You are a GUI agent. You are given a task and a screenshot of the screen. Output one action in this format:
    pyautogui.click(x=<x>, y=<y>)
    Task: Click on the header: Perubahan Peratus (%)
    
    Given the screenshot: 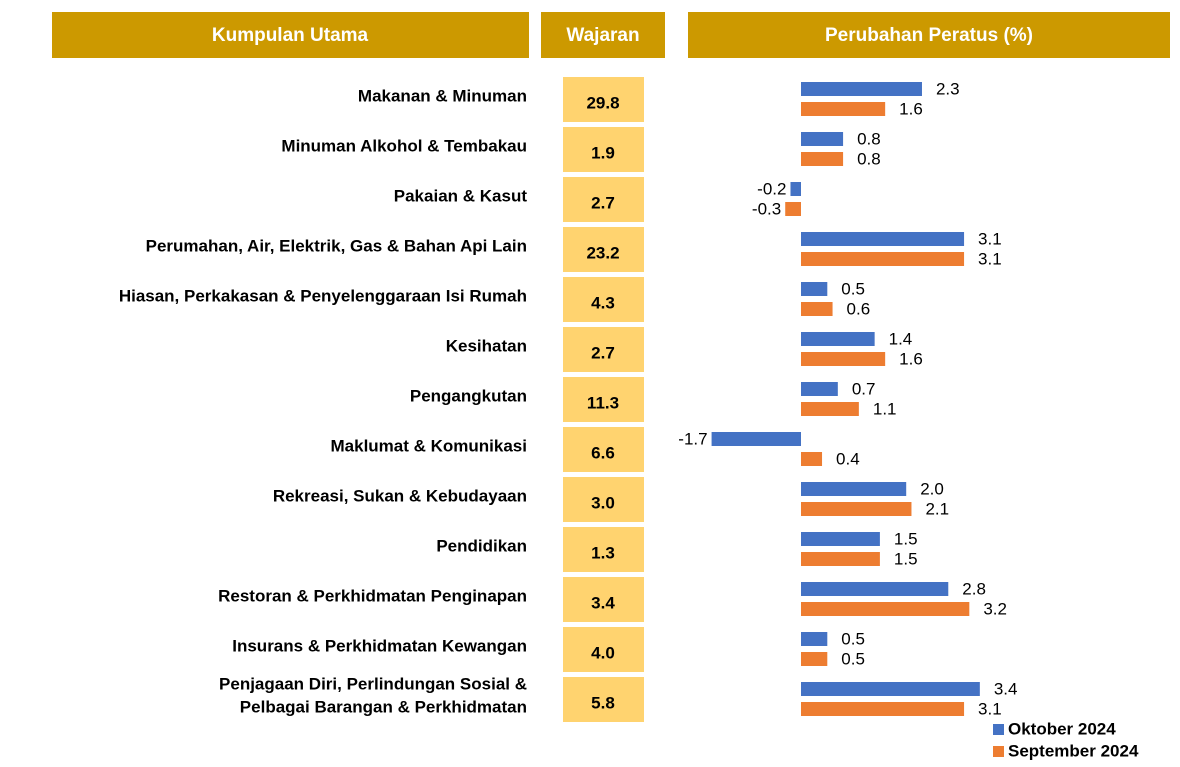 What is the action you would take?
    pyautogui.click(x=929, y=35)
    